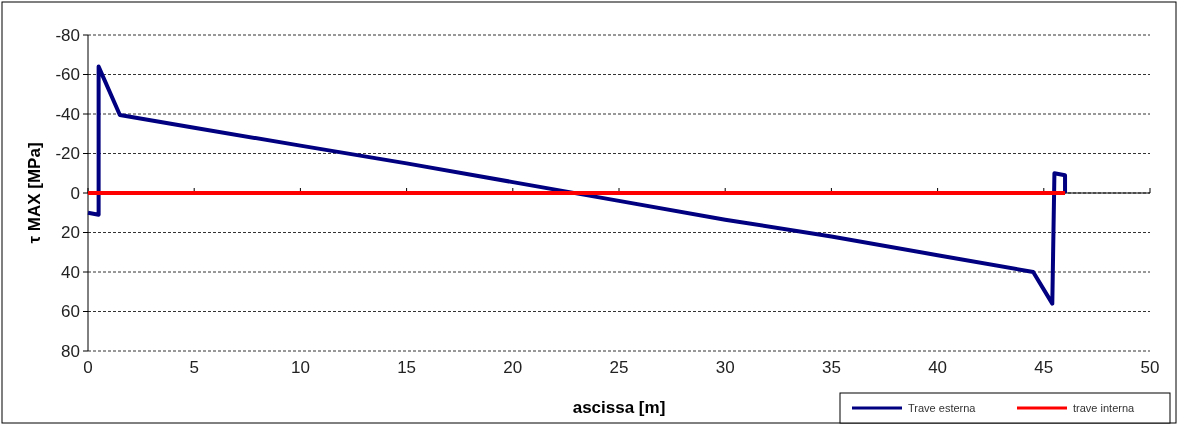 This screenshot has height=425, width=1178. Describe the element at coordinates (70, 272) in the screenshot. I see `y-tick-label: 40` at that location.